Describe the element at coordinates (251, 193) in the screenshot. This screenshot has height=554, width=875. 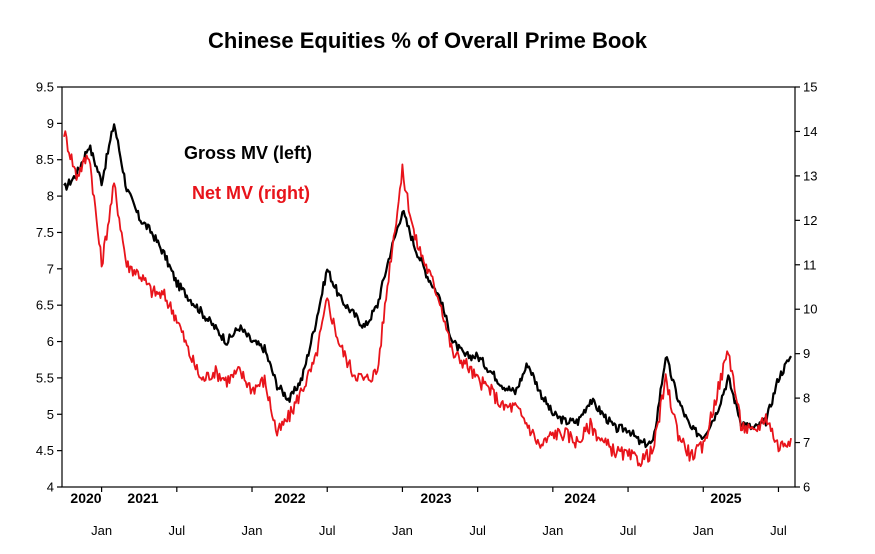
I see `legend-net: Net MV (right)` at that location.